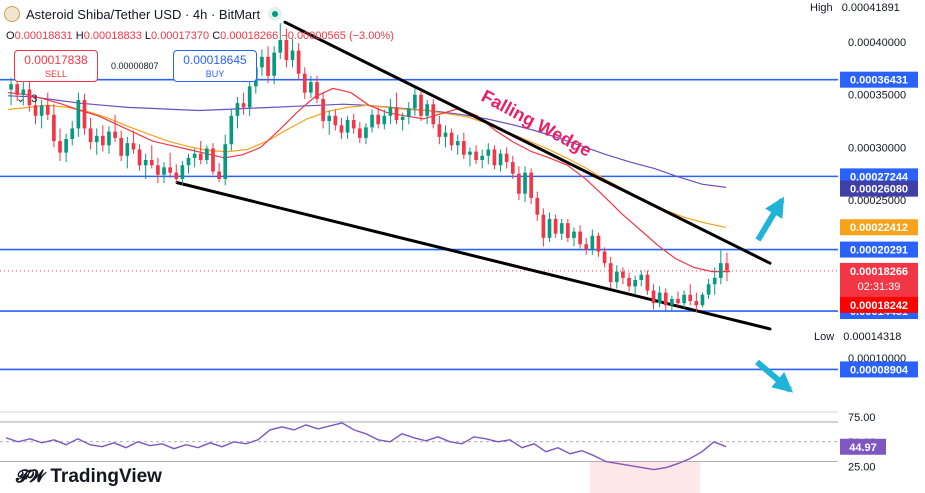 The width and height of the screenshot is (925, 493). Describe the element at coordinates (879, 280) in the screenshot. I see `current-price-block` at that location.